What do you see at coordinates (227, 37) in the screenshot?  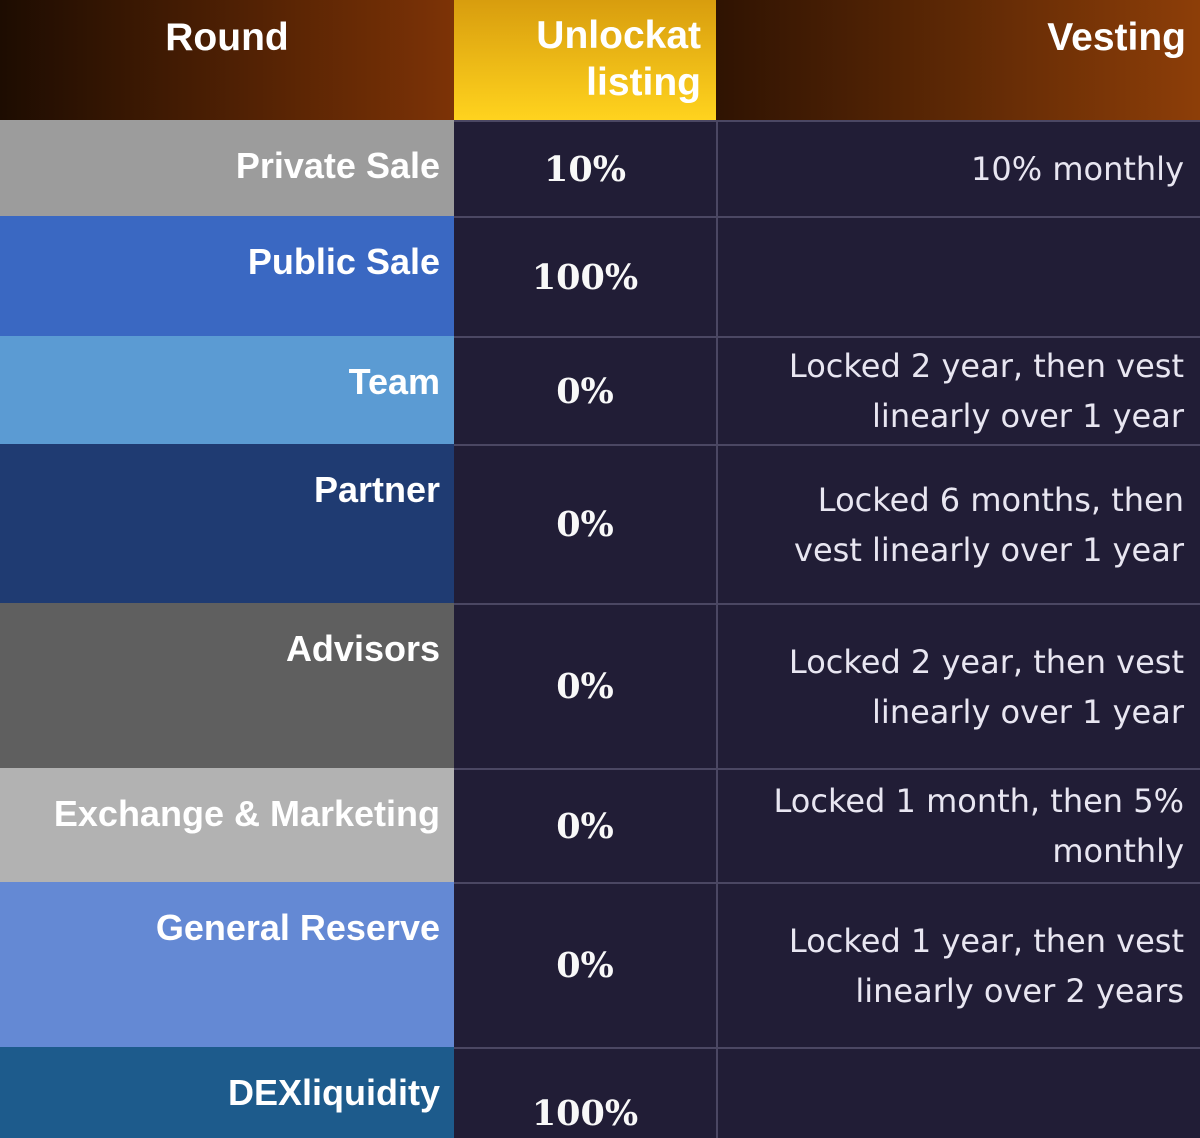 I see `column-header-round-label: Round` at bounding box center [227, 37].